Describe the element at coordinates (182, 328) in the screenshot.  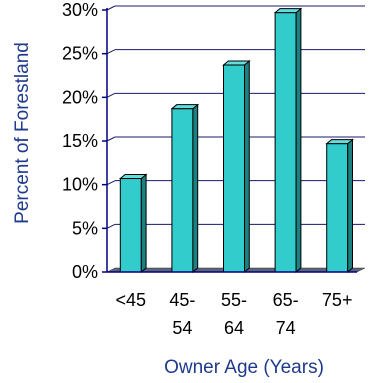
I see `x-tick-label: 54` at that location.